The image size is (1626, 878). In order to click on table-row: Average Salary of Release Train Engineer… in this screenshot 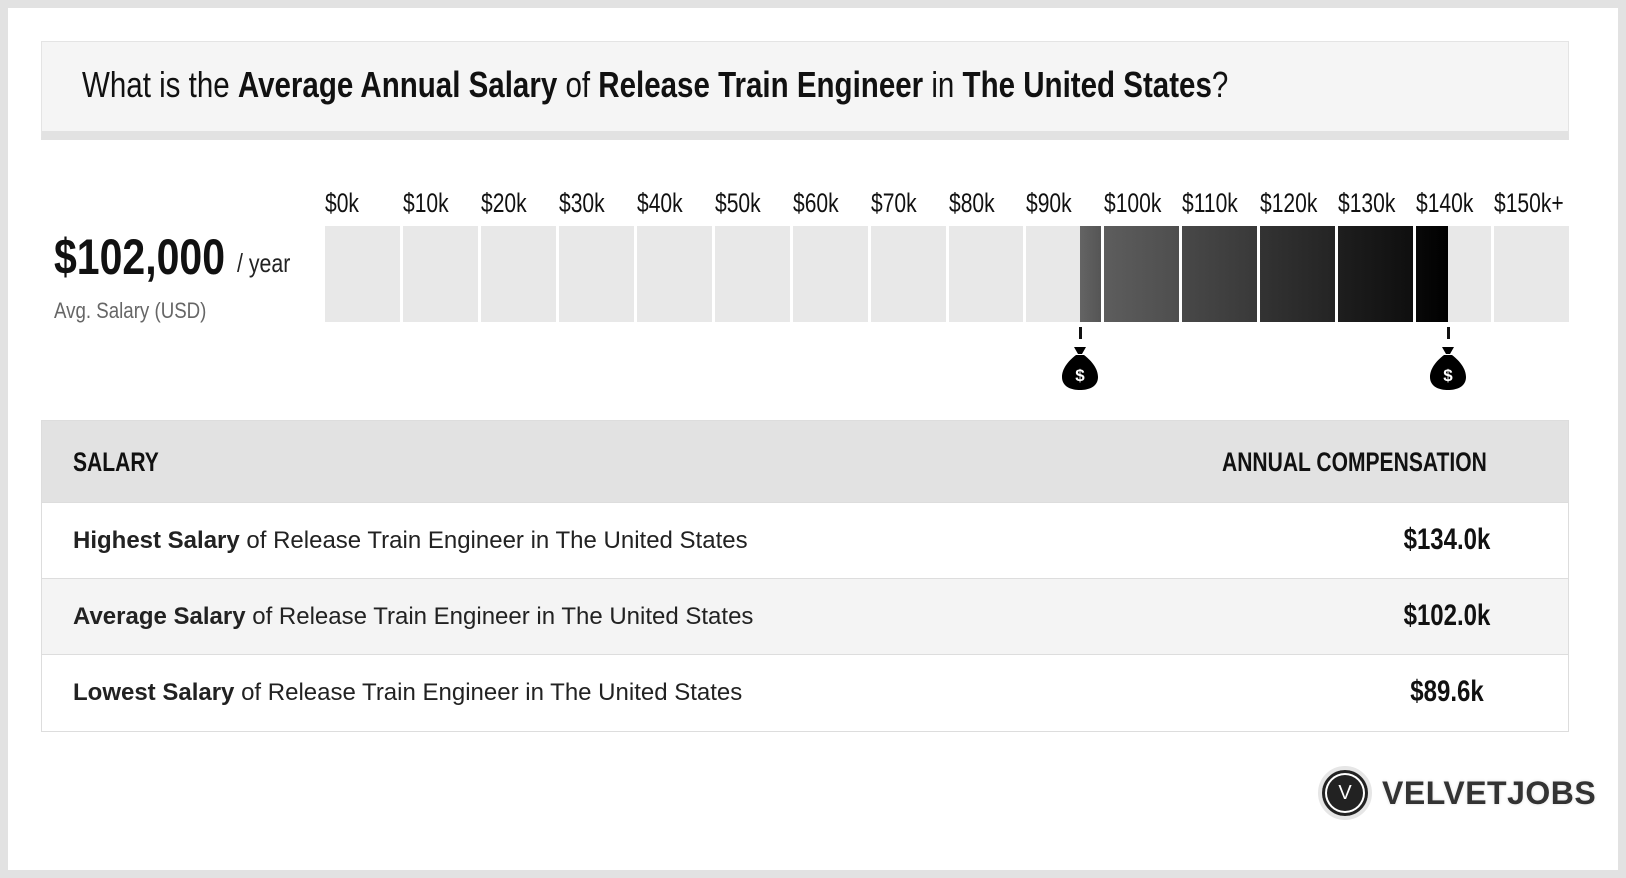, I will do `click(805, 616)`.